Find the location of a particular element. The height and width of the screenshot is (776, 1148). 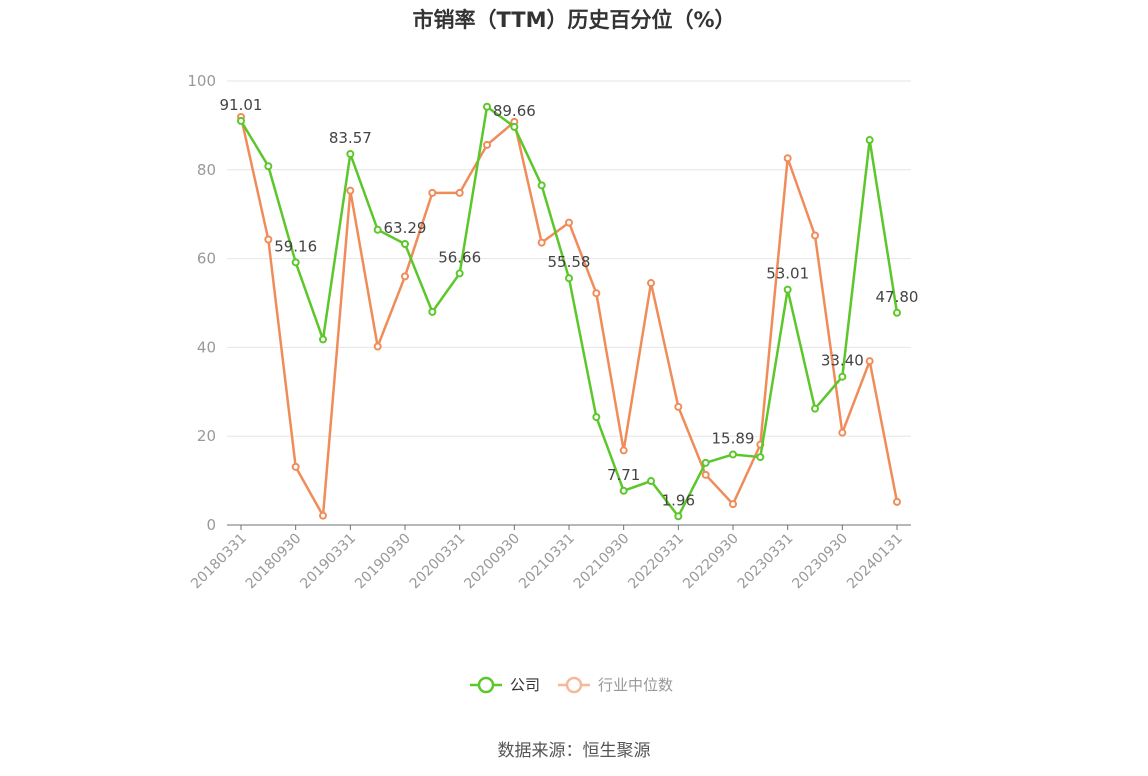

data-label: 53.01 is located at coordinates (787, 274).